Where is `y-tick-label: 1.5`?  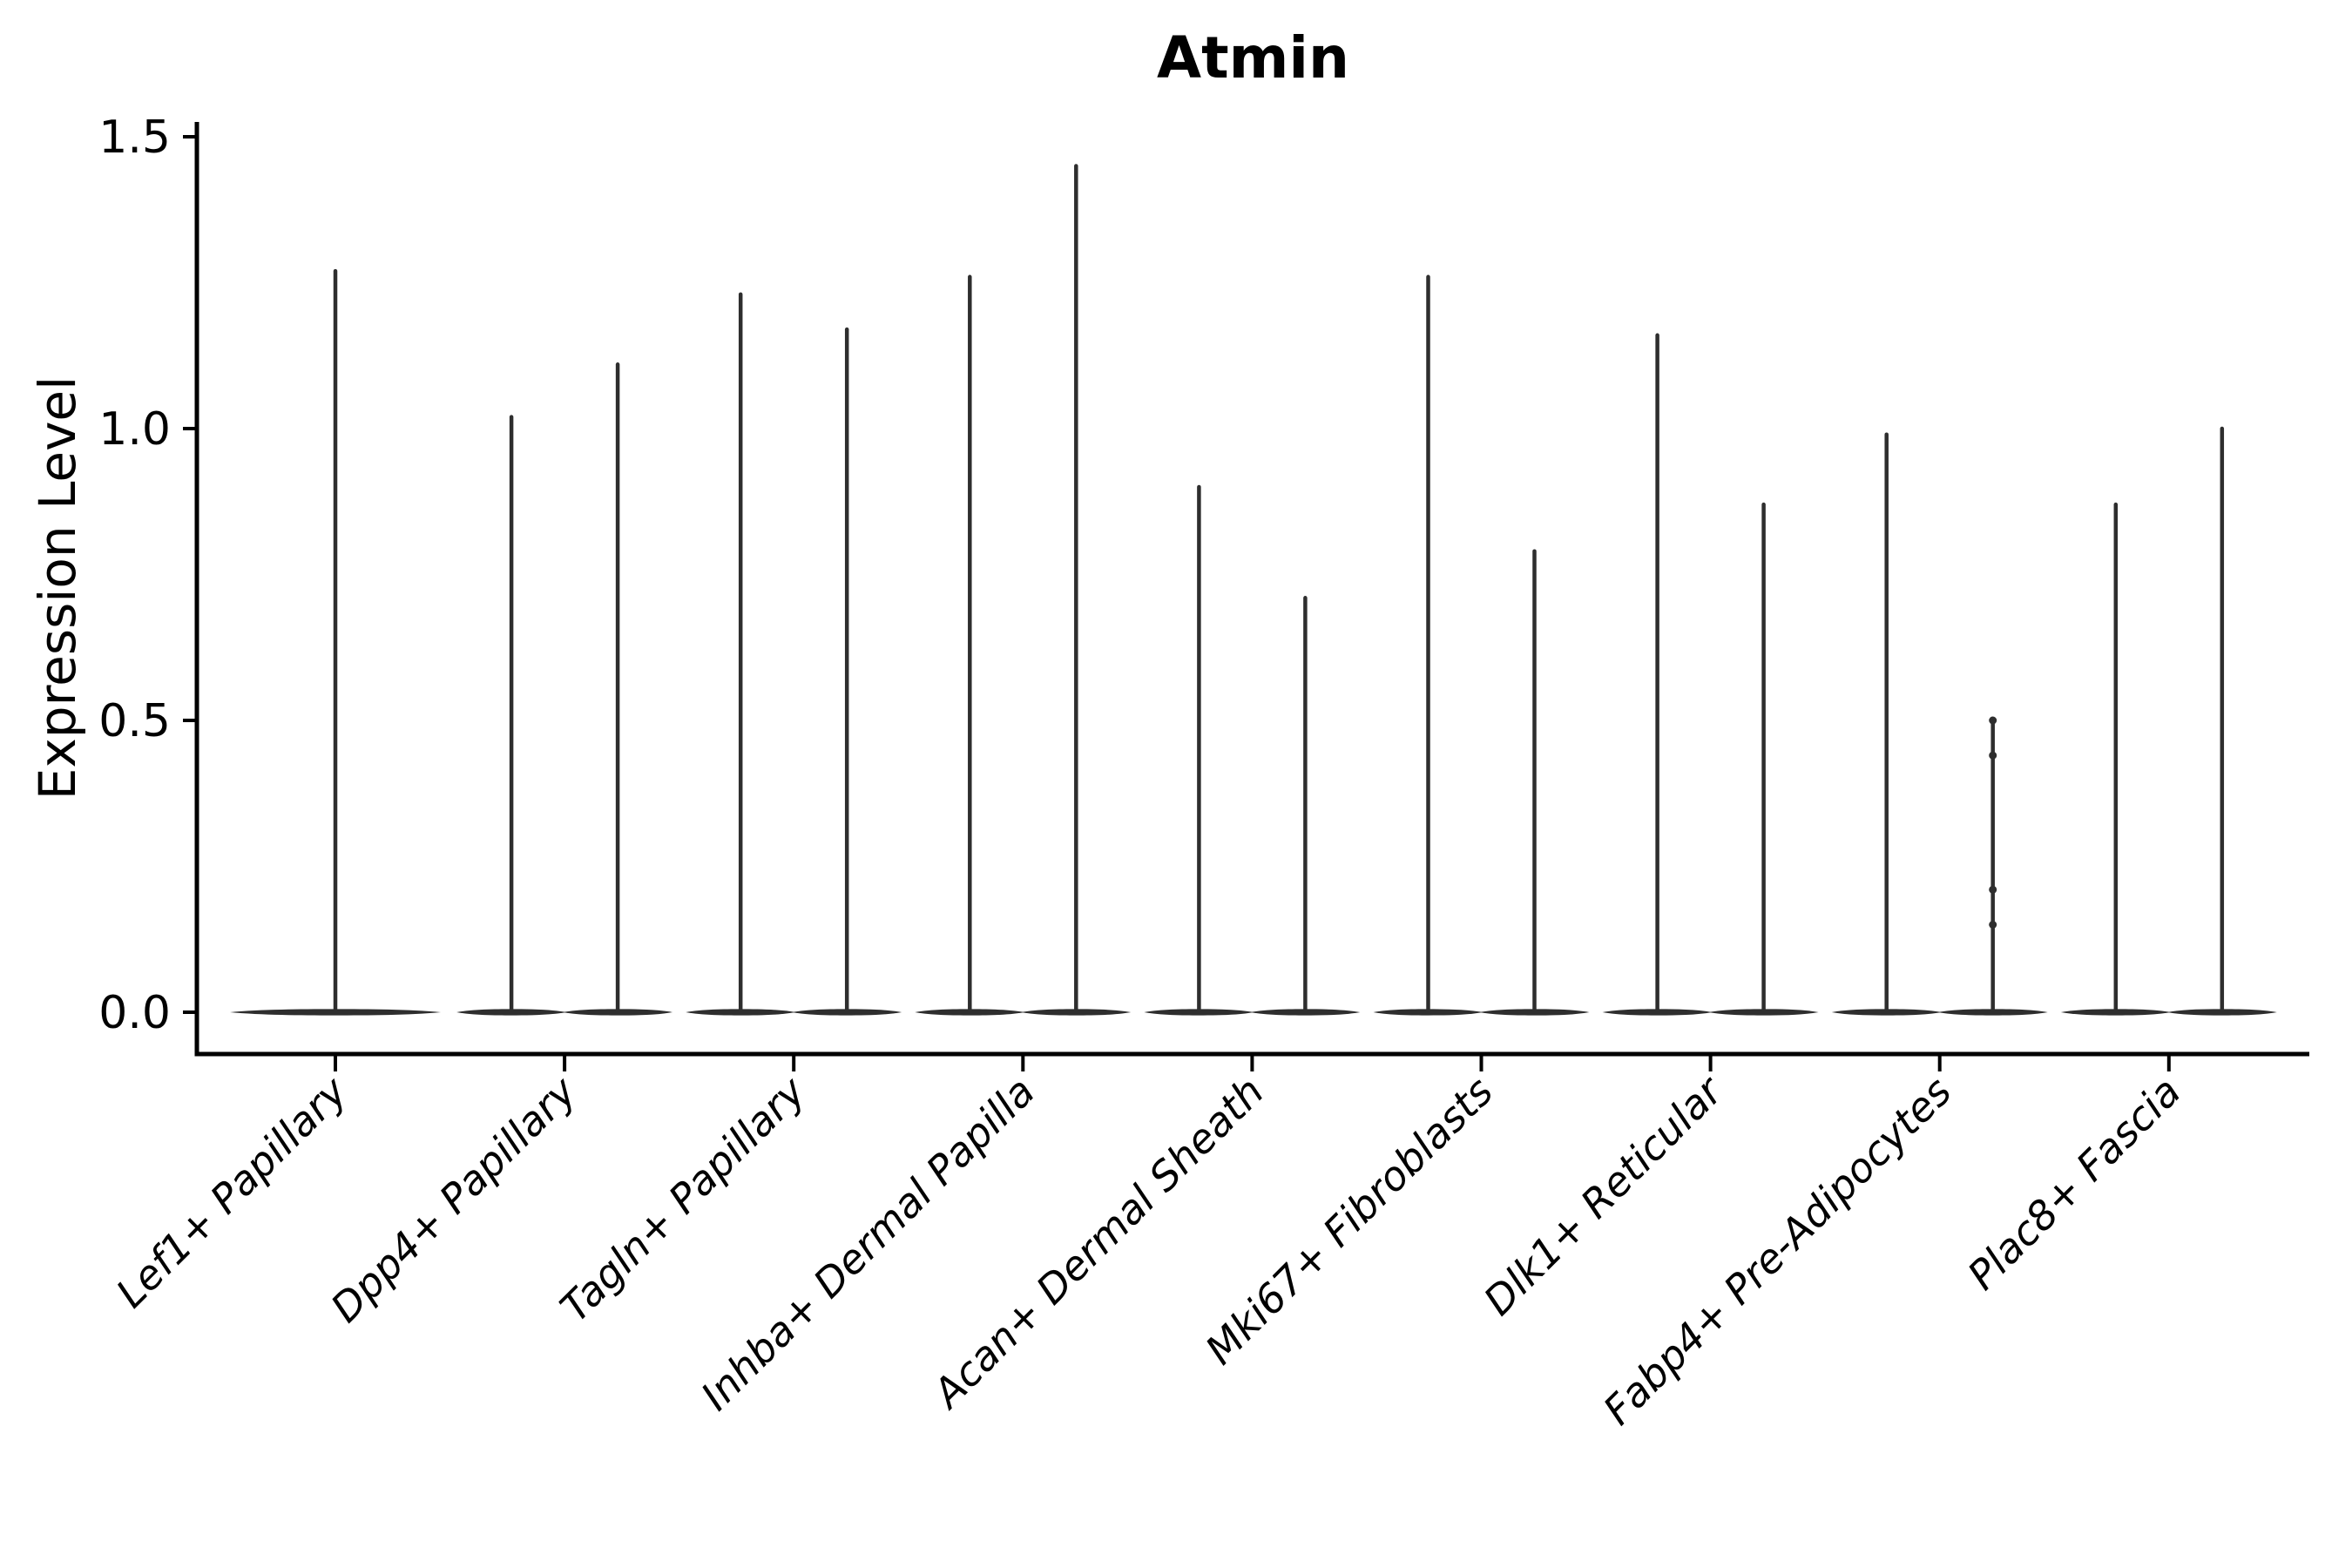
y-tick-label: 1.5 is located at coordinates (134, 138).